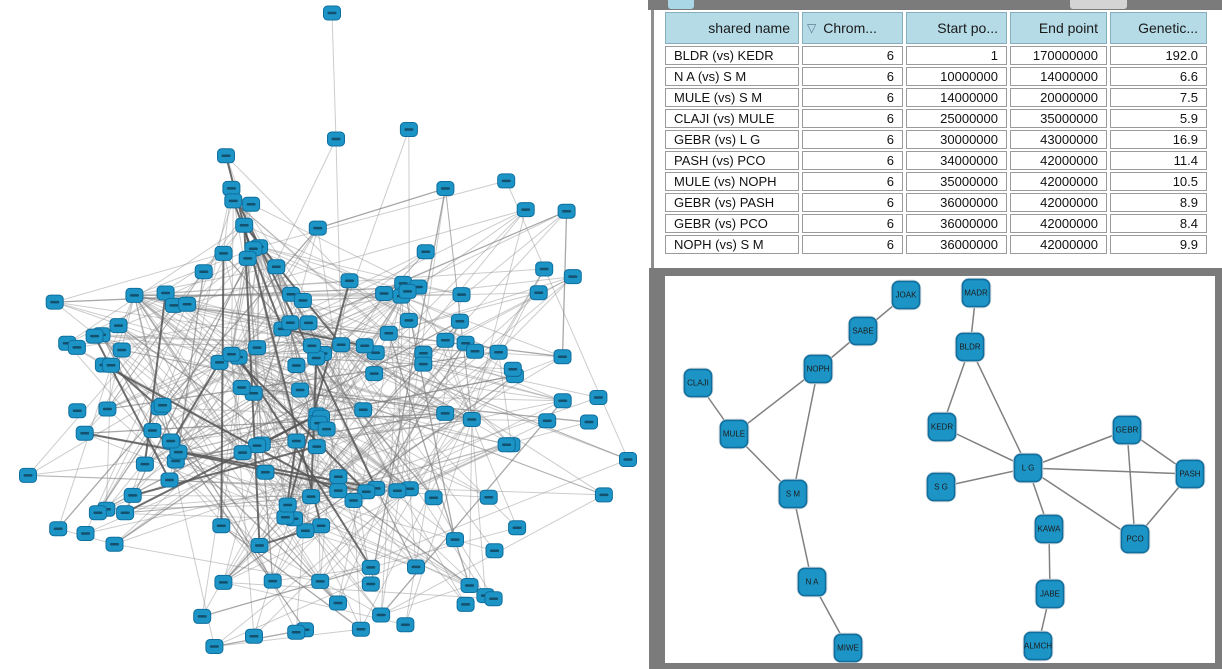  I want to click on graph-node-joak: JOAK, so click(906, 295).